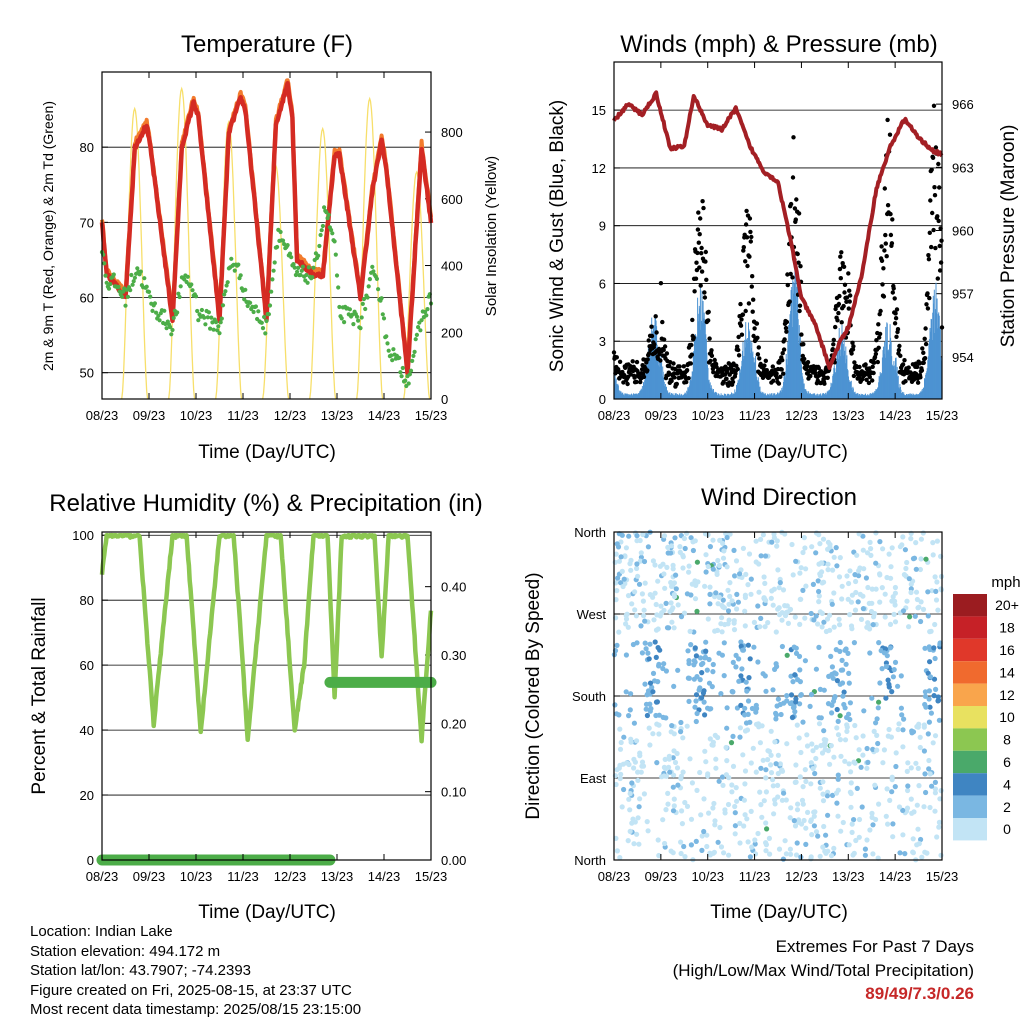  I want to click on direction-title: Wind Direction, so click(779, 497).